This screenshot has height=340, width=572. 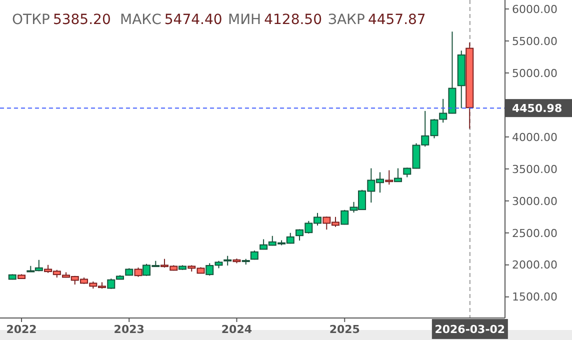 What do you see at coordinates (171, 20) in the screenshot?
I see `annotation: МАКС 5474.40` at bounding box center [171, 20].